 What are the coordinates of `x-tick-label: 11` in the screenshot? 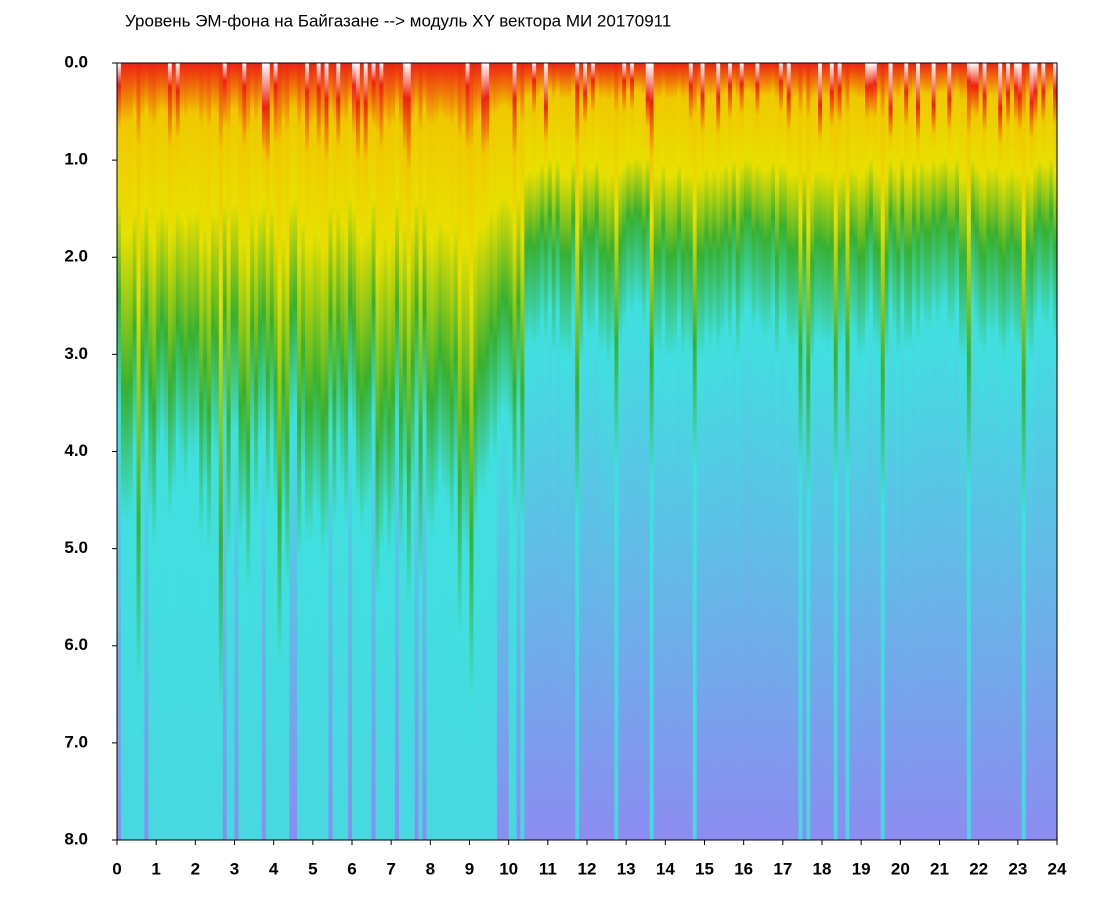 It's located at (548, 868).